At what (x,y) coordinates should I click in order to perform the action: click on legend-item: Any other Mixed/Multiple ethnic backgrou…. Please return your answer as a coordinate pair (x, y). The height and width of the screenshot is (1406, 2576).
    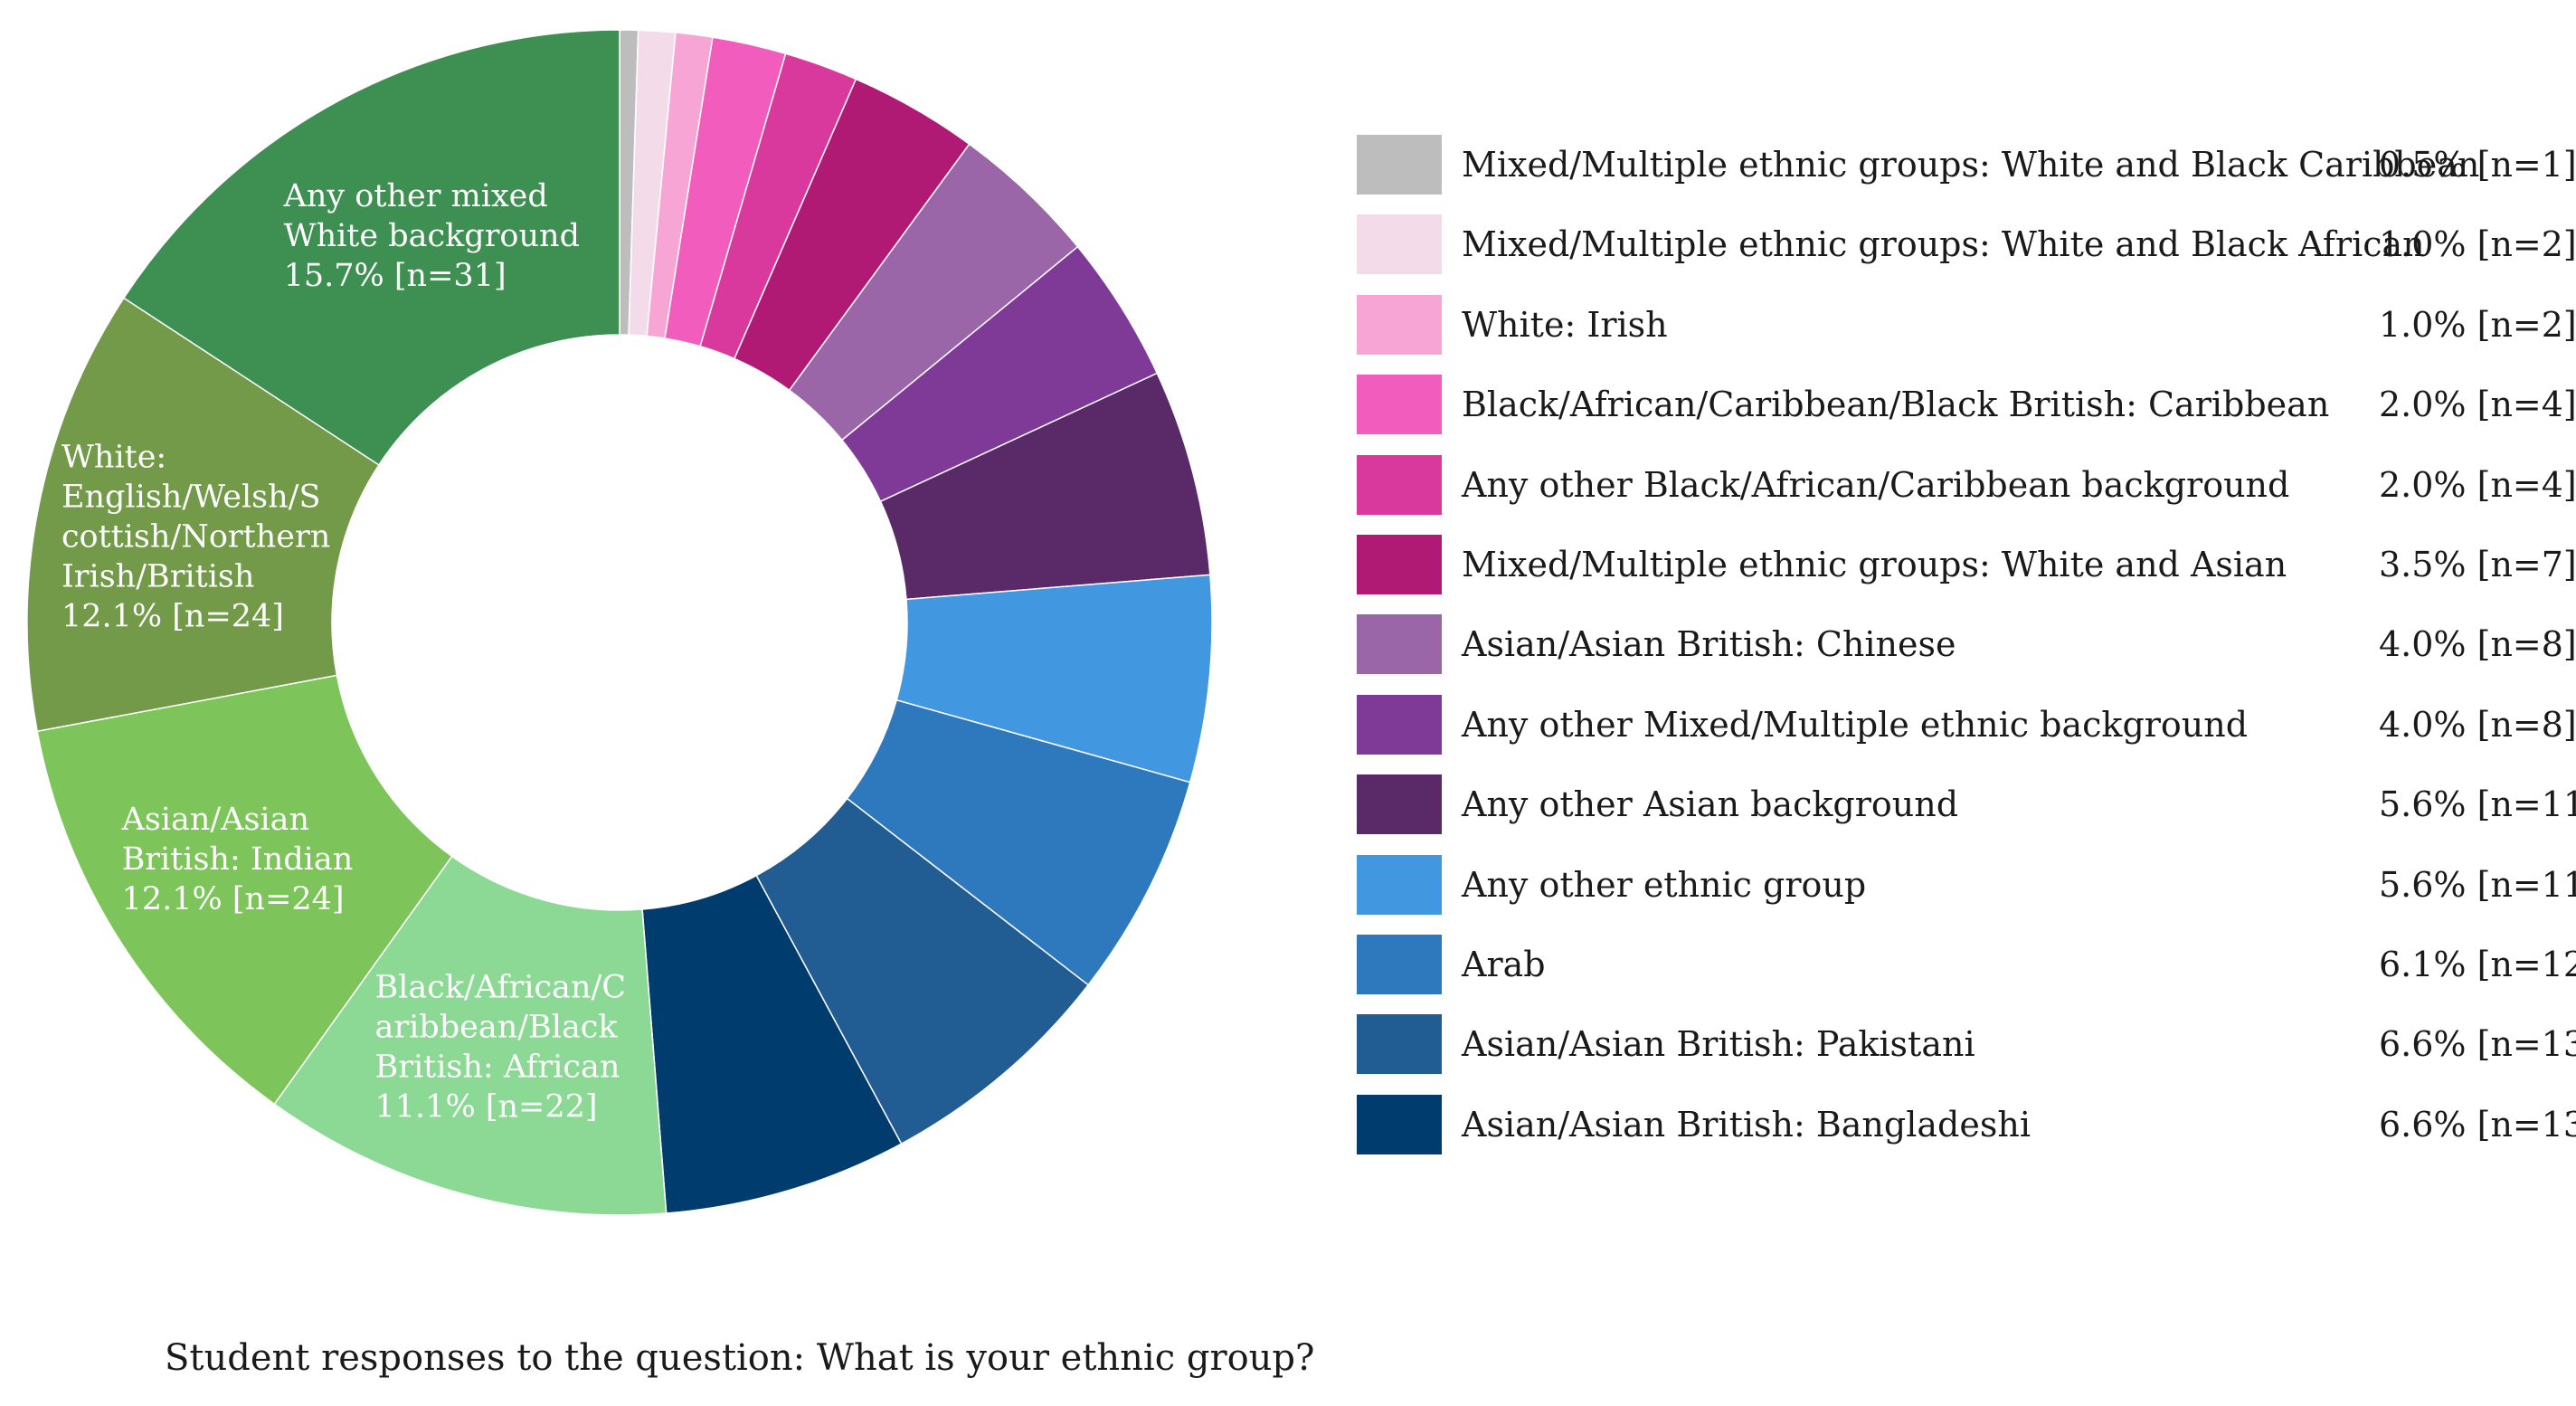
    Looking at the image, I should click on (1967, 725).